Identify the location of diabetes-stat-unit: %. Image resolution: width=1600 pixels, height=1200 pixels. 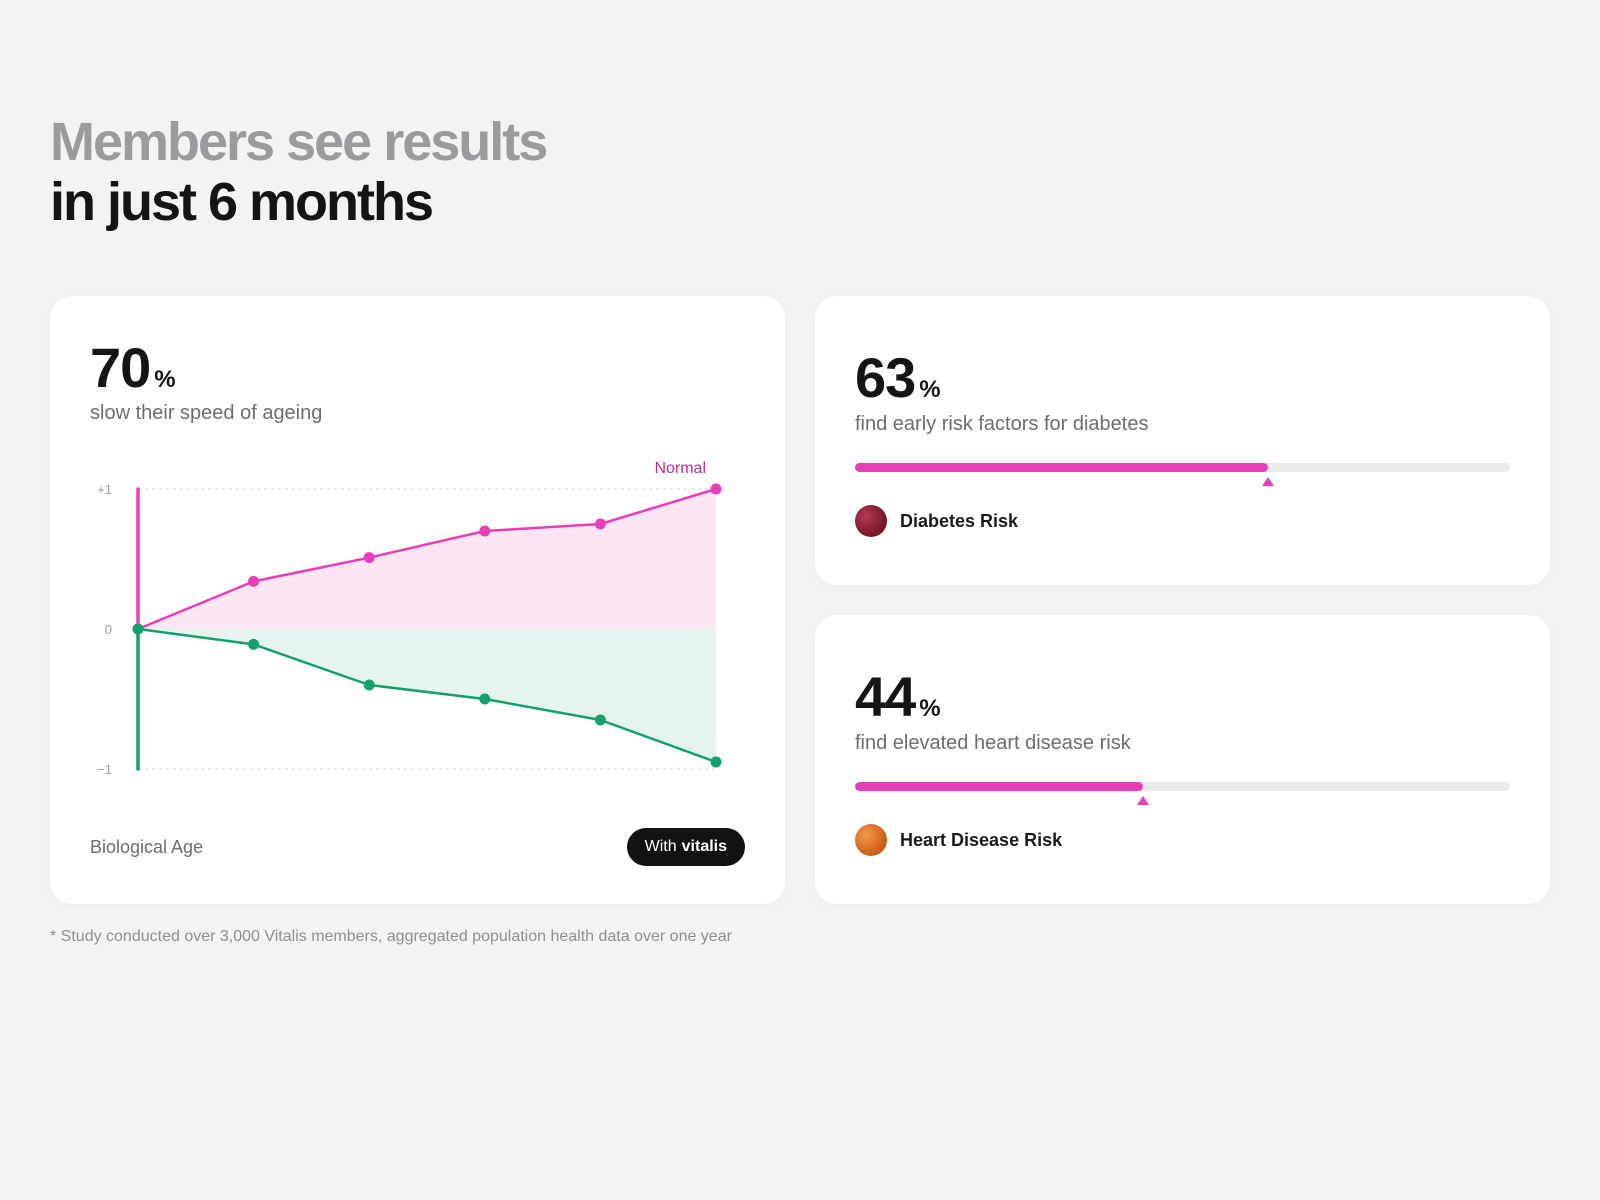
(930, 389).